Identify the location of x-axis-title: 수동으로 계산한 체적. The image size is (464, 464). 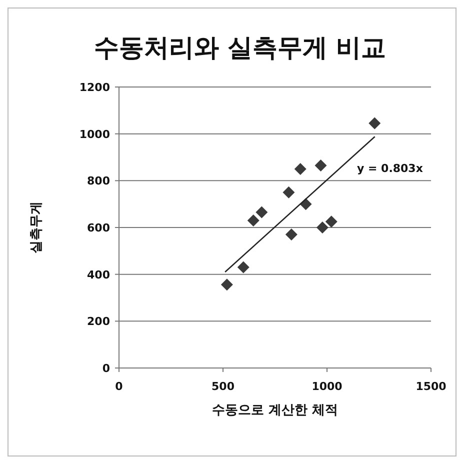
(275, 410).